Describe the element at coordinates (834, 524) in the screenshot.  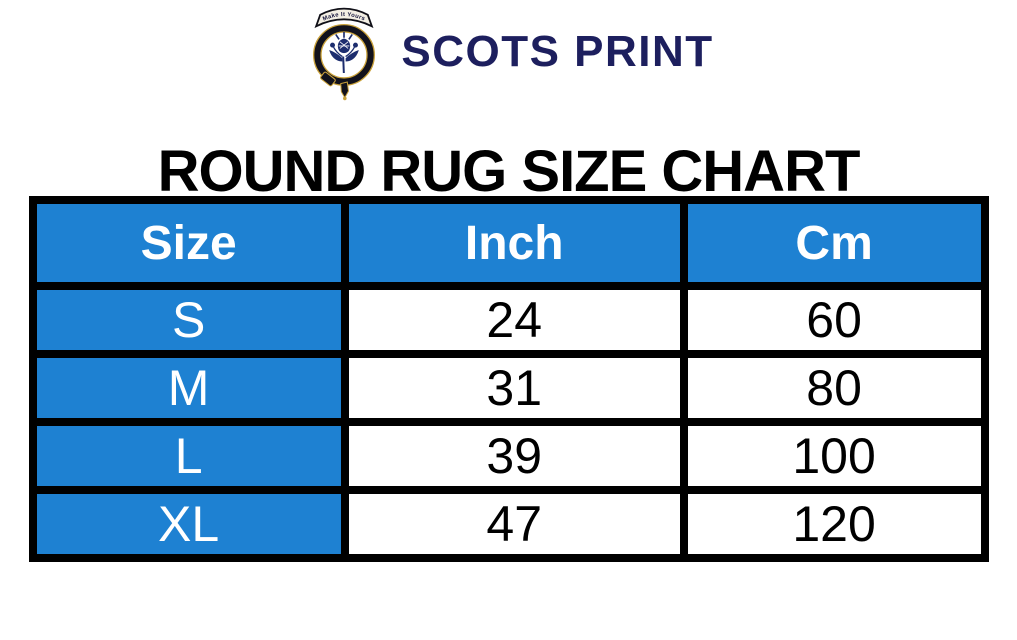
I see `cm-value: 120` at that location.